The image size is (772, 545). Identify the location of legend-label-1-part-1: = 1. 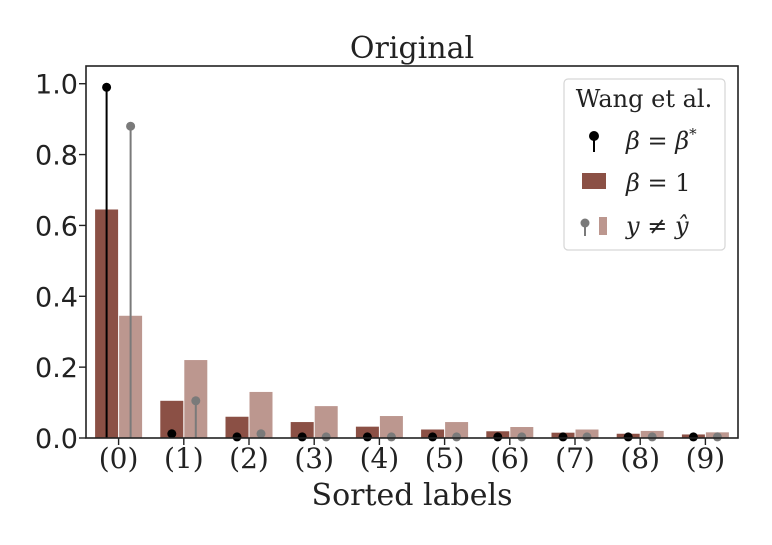
(665, 183).